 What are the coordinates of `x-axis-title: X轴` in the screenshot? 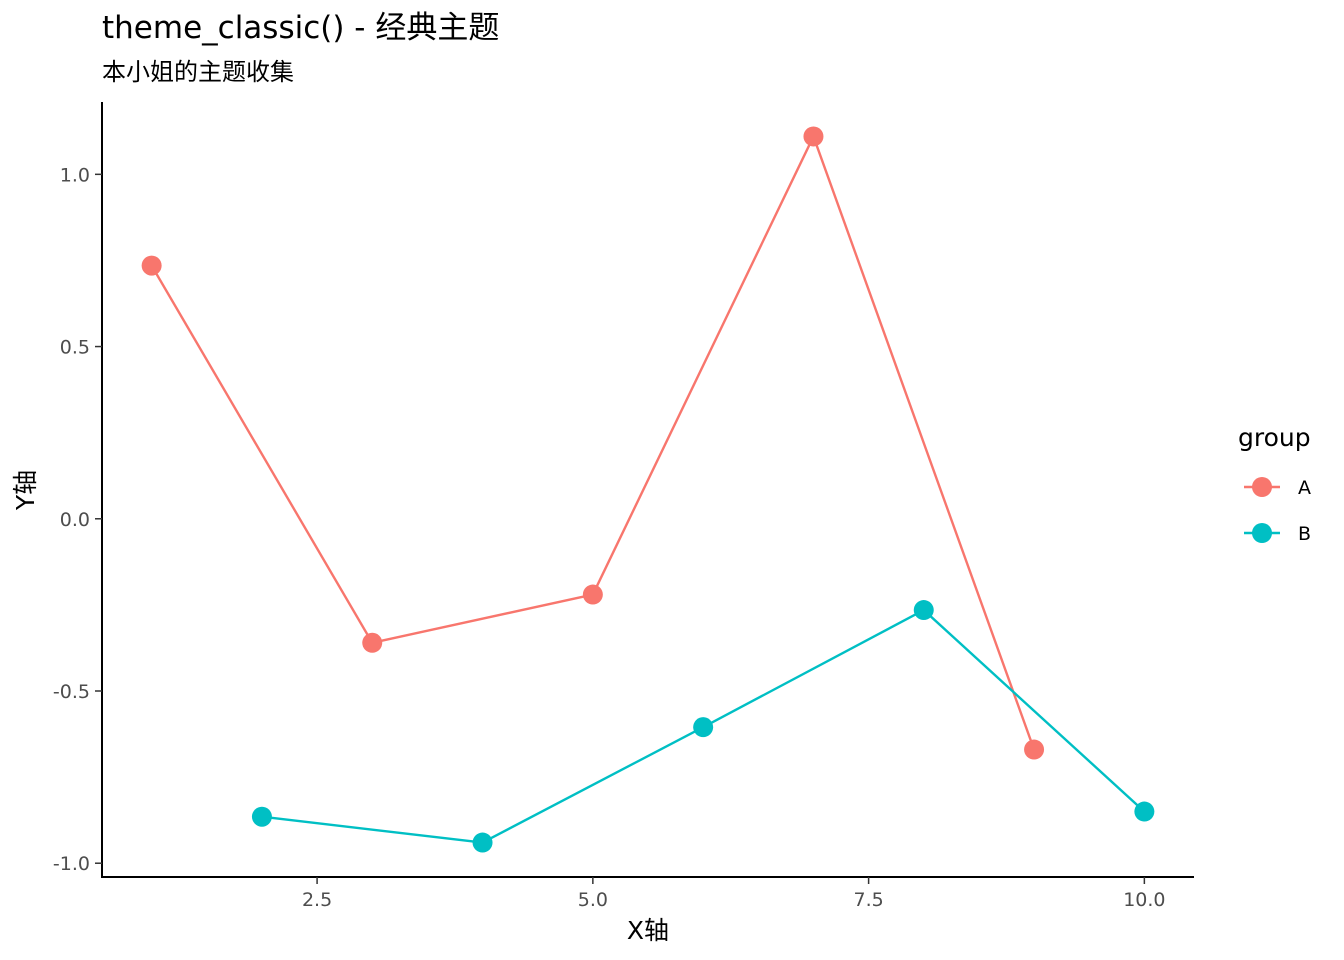 It's located at (648, 930).